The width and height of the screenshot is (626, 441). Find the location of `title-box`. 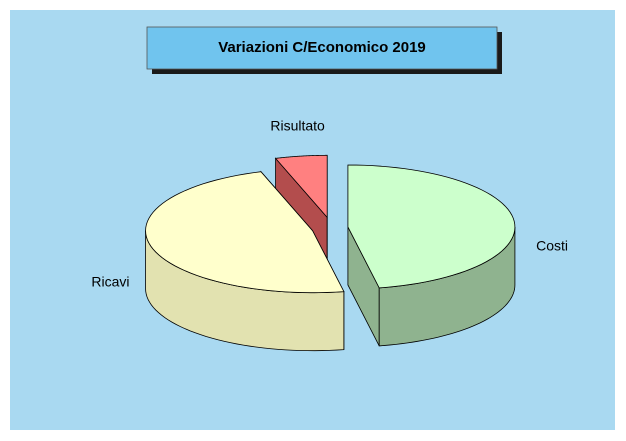

title-box is located at coordinates (322, 48).